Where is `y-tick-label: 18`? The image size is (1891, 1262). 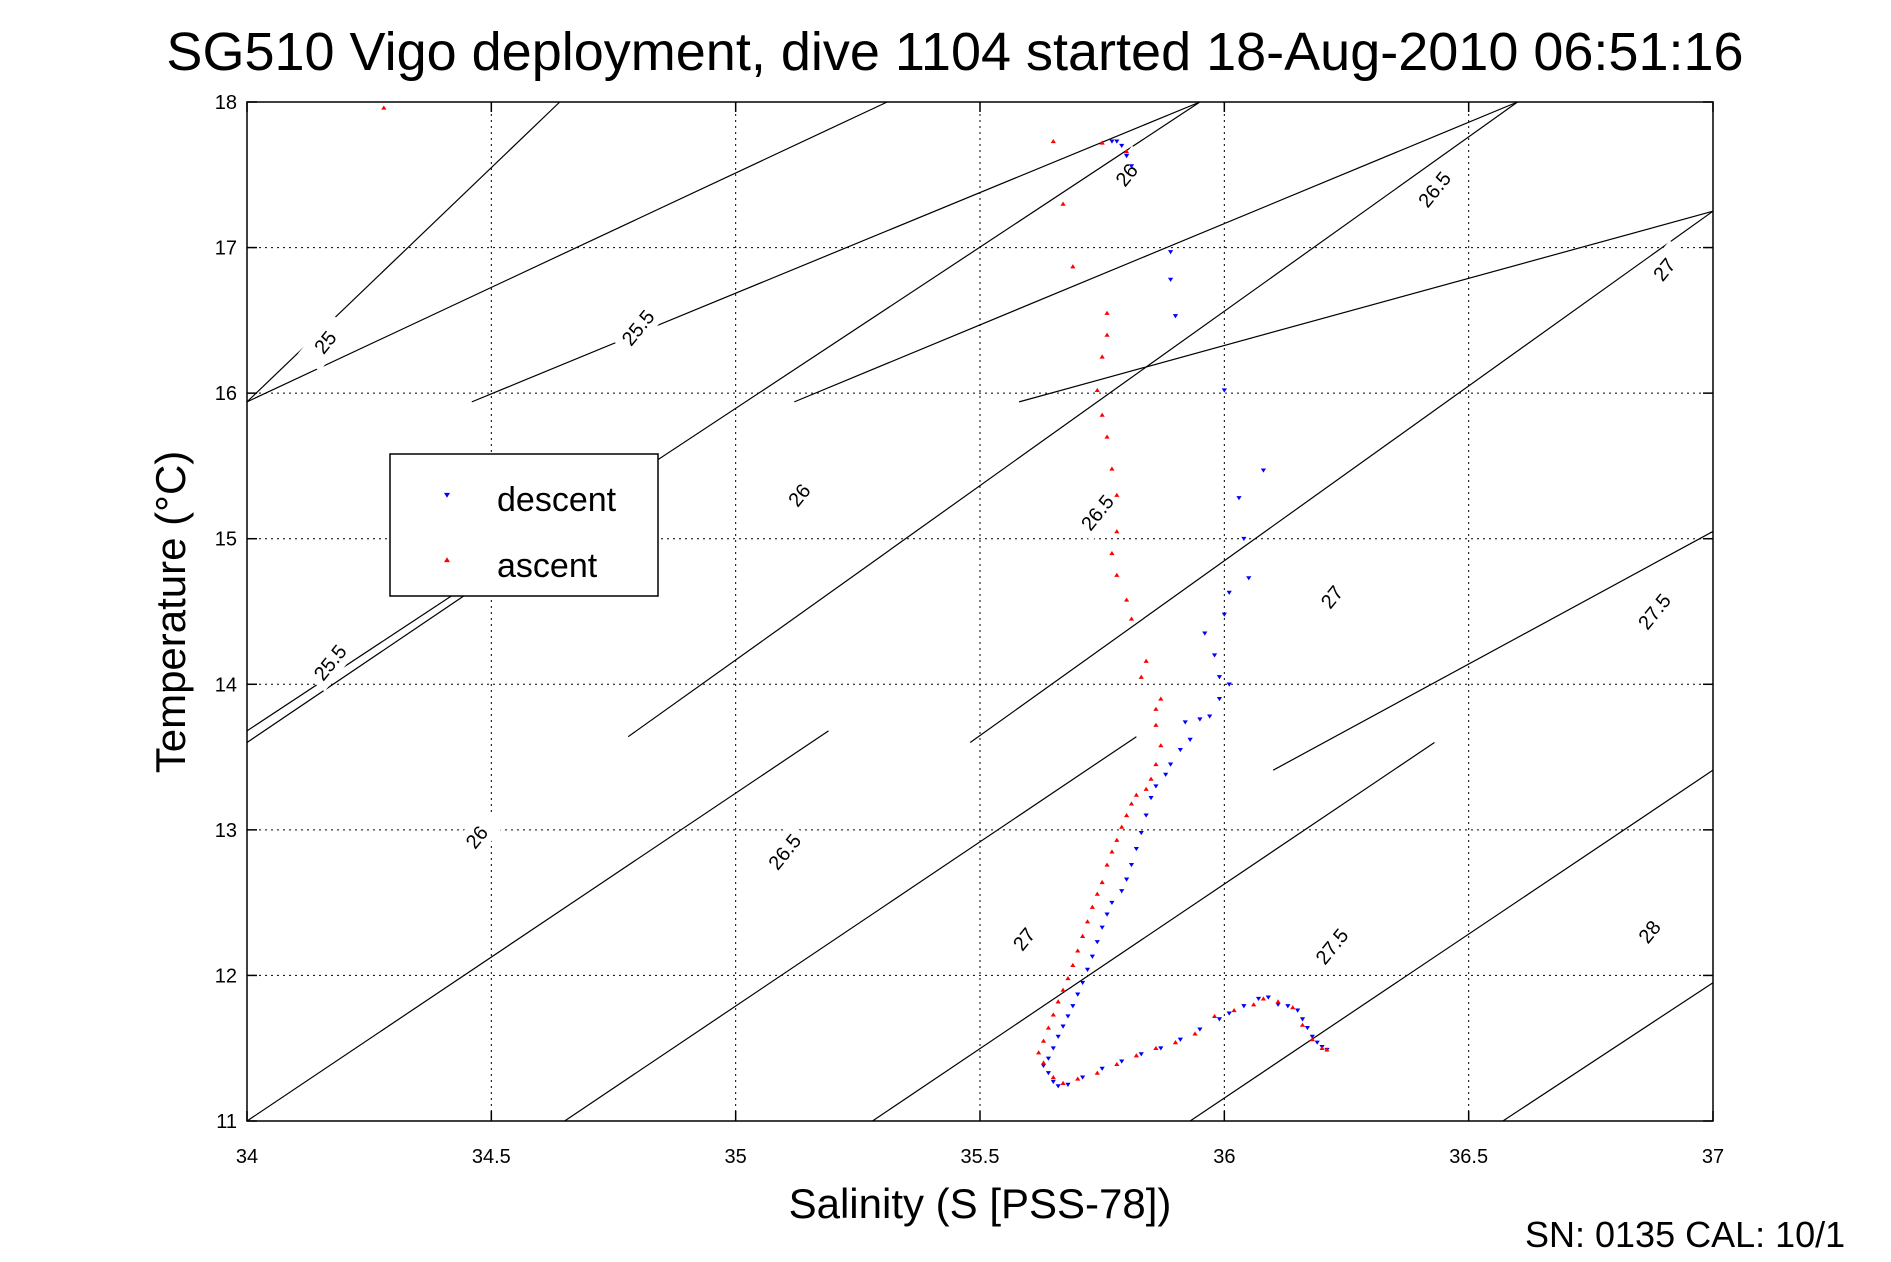 y-tick-label: 18 is located at coordinates (226, 103).